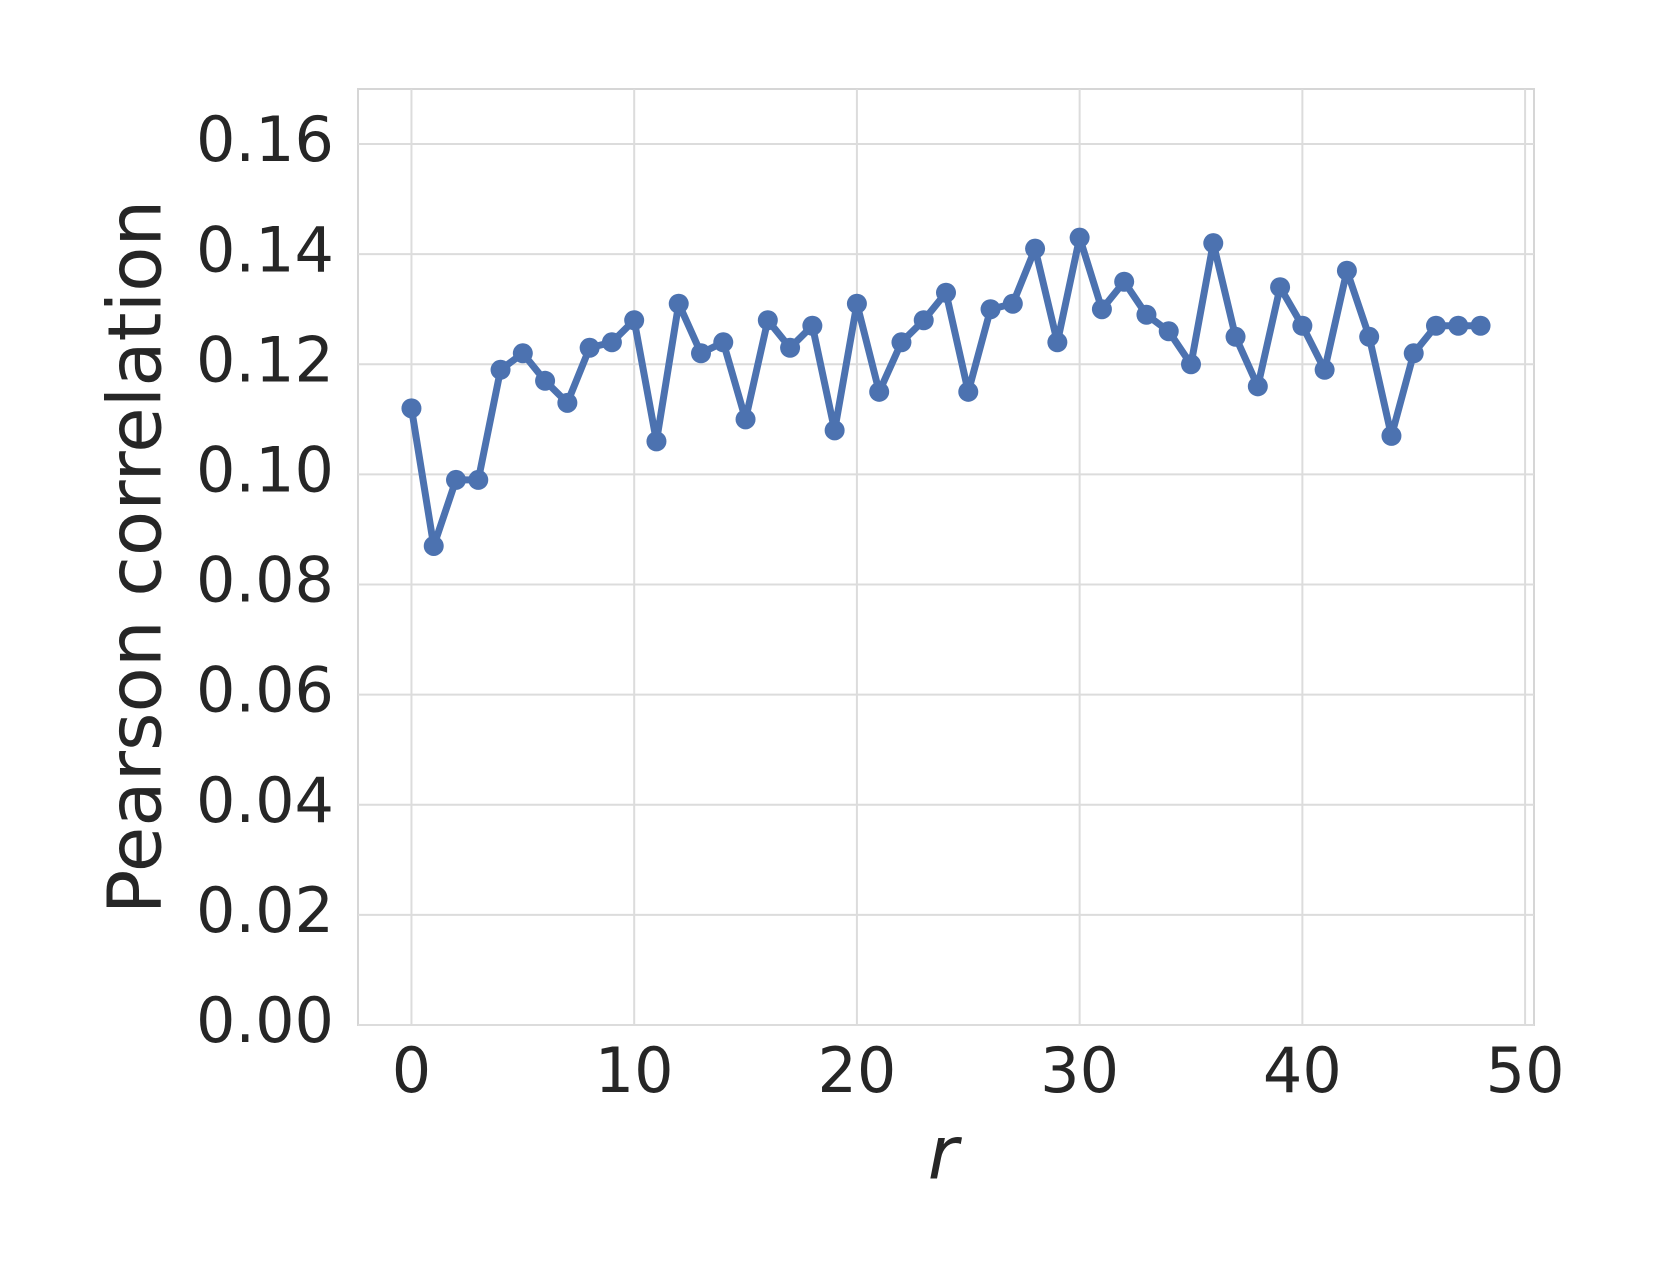 Image resolution: width=1661 pixels, height=1287 pixels. I want to click on x-tick-label: 20, so click(856, 1070).